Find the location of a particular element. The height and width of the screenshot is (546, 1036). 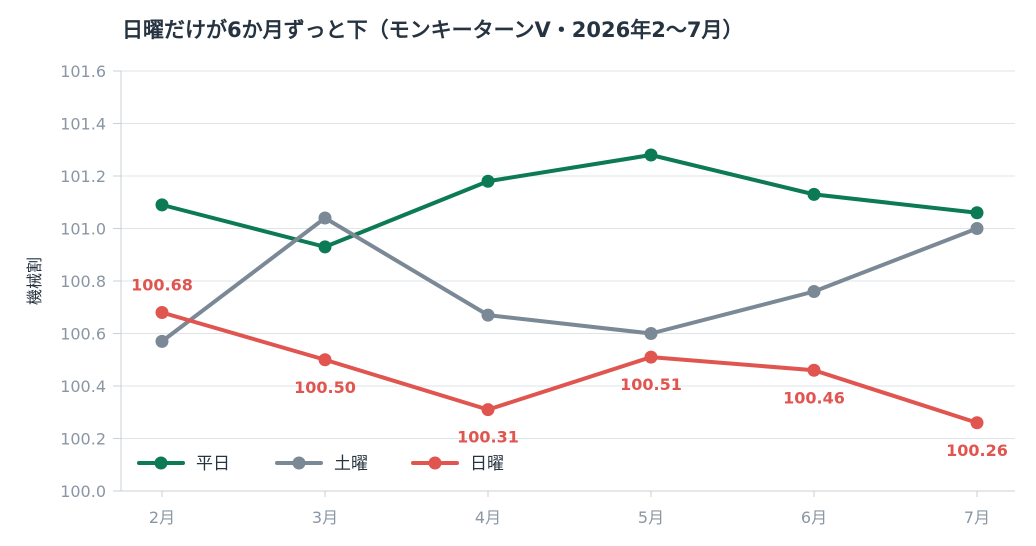

legend: 平日 土曜 日曜 is located at coordinates (320, 464).